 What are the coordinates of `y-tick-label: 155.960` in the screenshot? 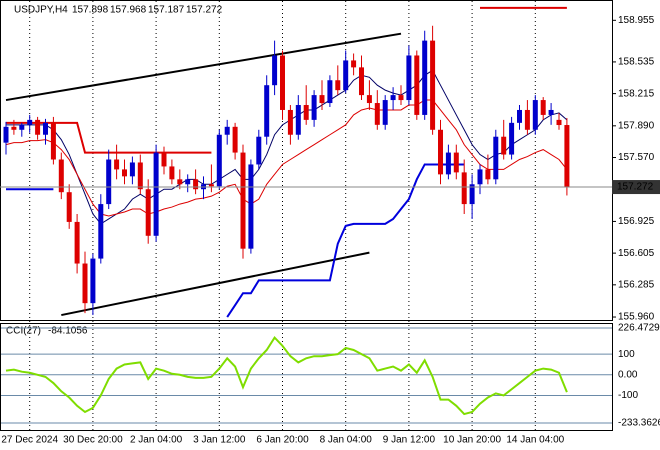 It's located at (636, 317).